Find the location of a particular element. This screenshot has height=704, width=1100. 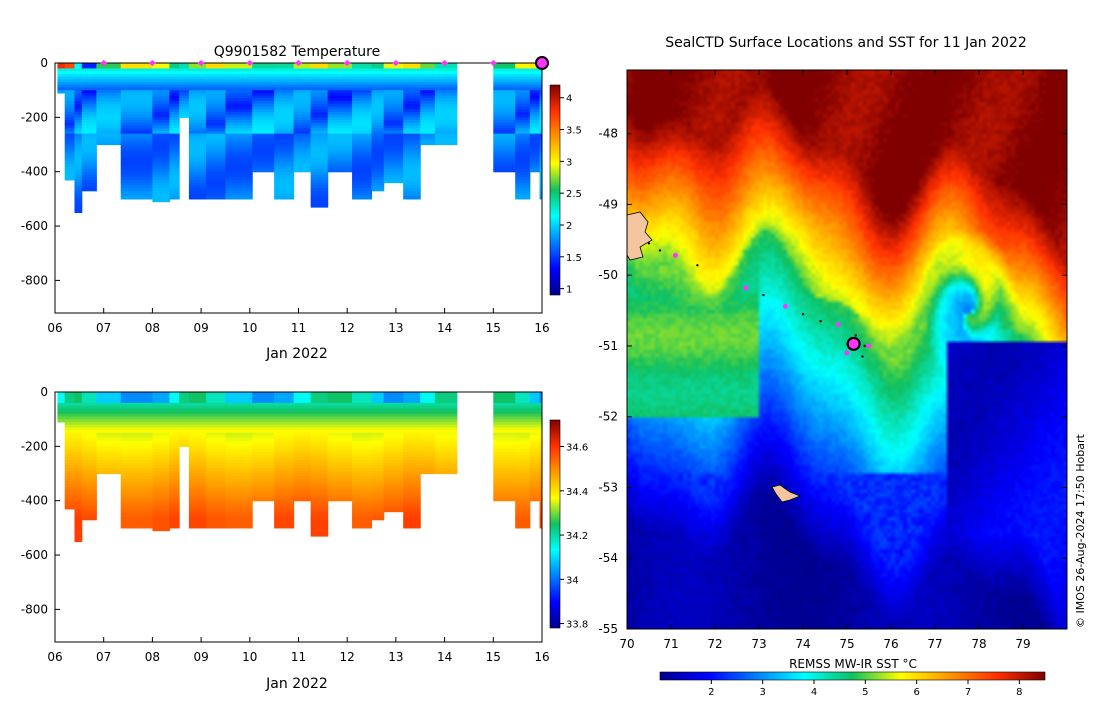

map-x-tick-label: 72 is located at coordinates (714, 644).